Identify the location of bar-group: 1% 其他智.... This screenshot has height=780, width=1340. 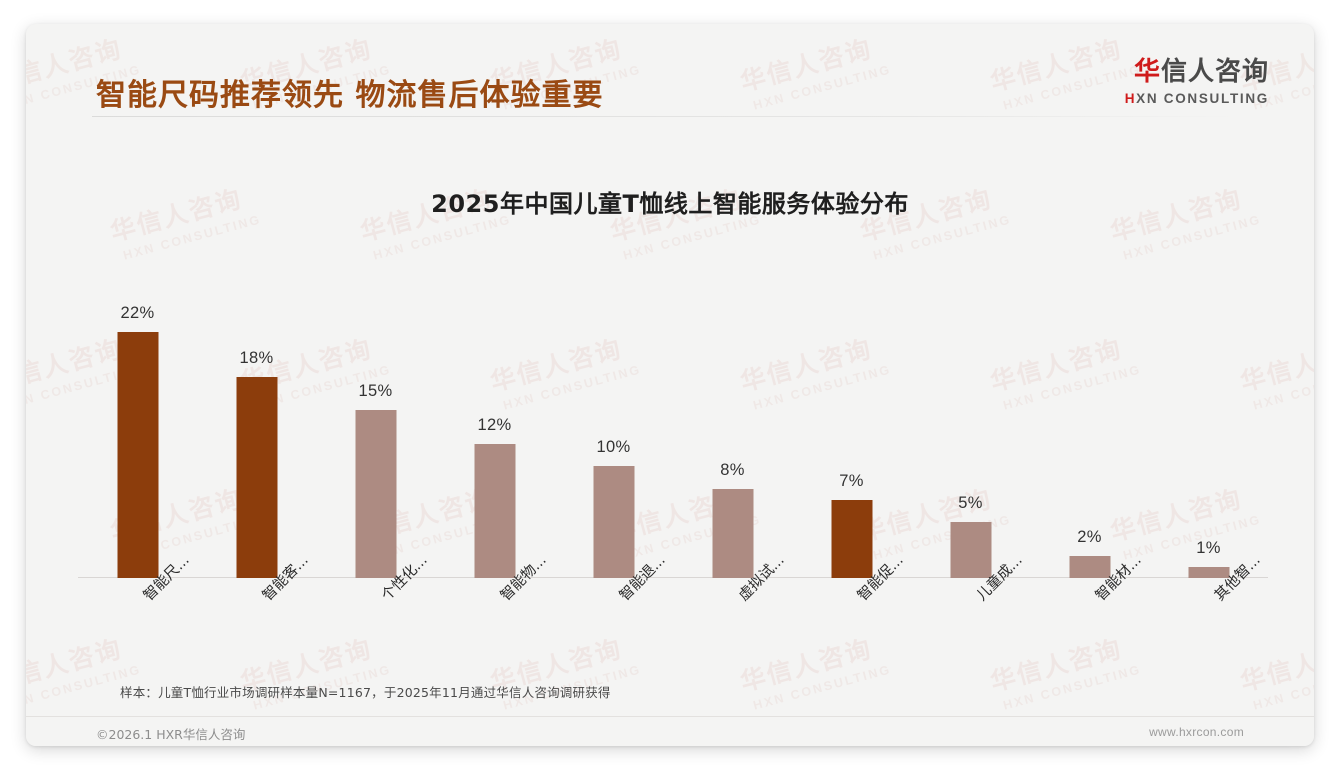
(1208, 424).